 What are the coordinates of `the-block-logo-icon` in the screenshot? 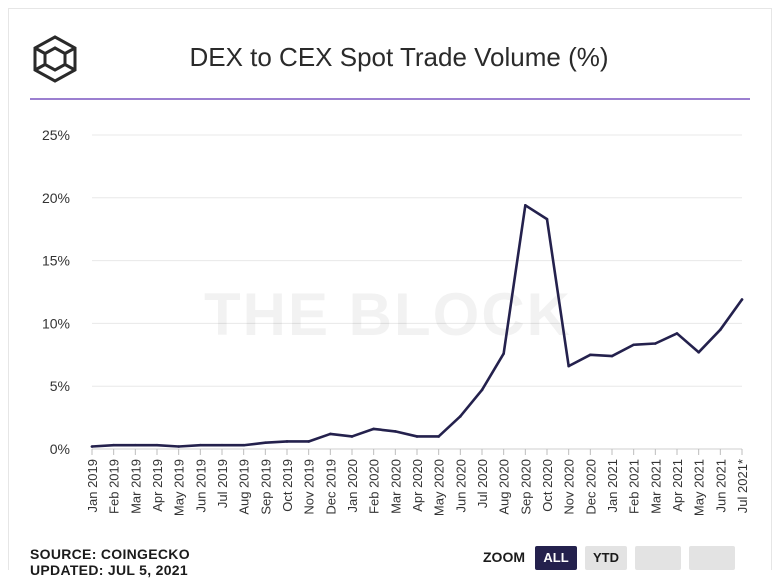 It's located at (55, 59).